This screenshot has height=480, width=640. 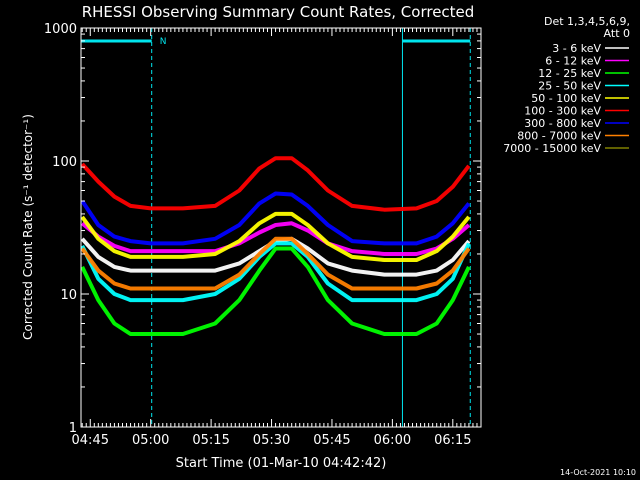 I want to click on legend-header: Det 1,3,4,5,6,9,, so click(x=587, y=21).